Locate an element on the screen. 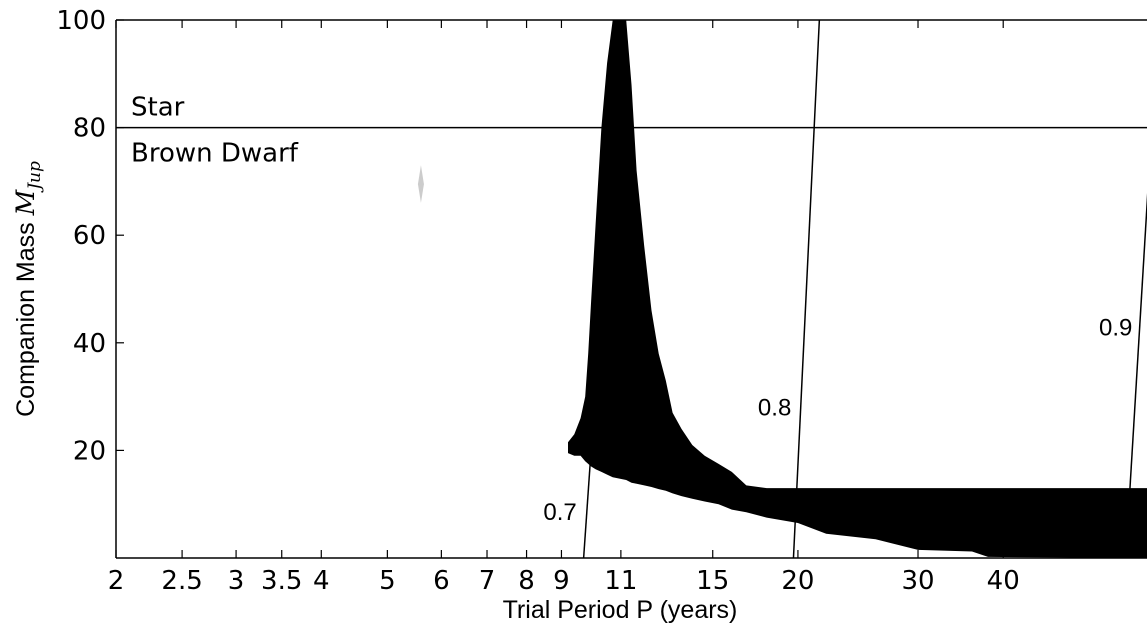  x-tick-label-12: 20 is located at coordinates (797, 581).